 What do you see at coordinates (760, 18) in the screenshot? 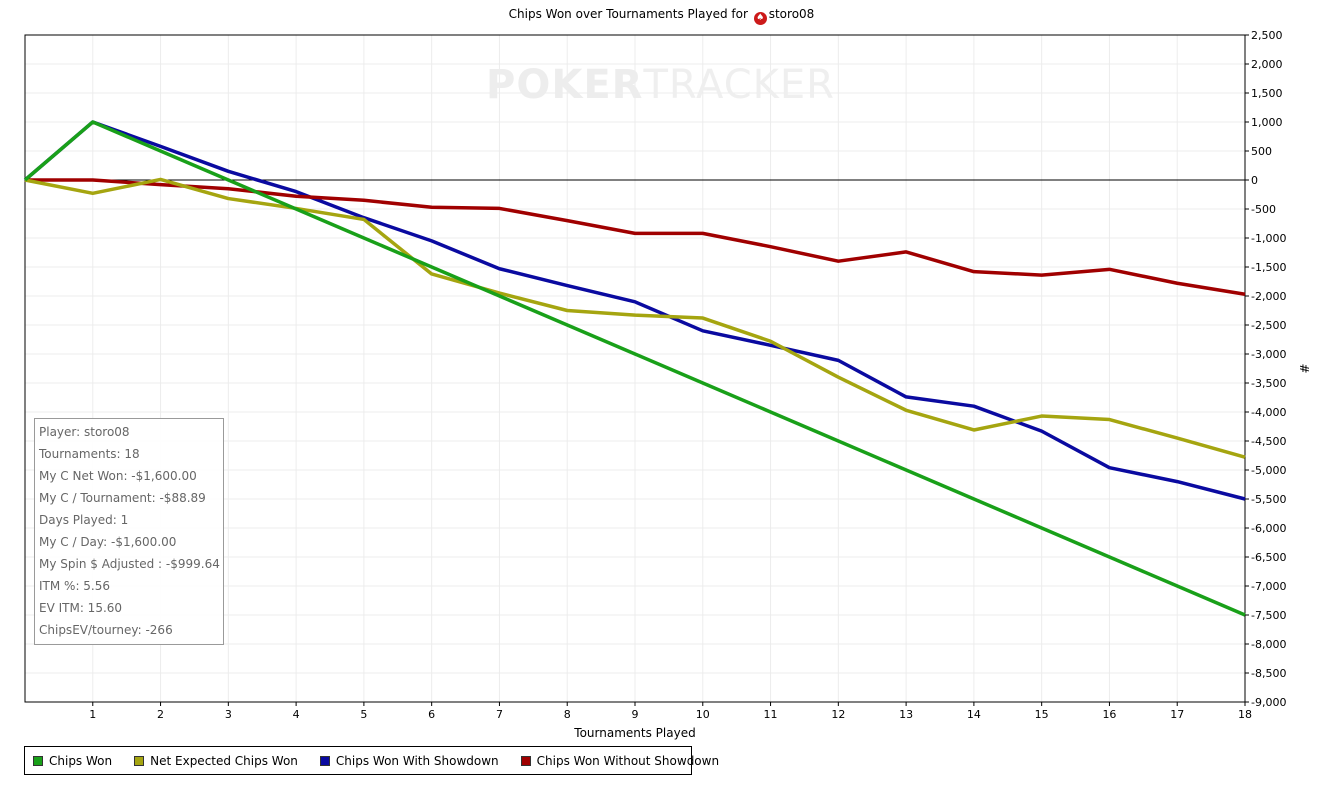
I see `pokerstars-spade-icon: ♠` at bounding box center [760, 18].